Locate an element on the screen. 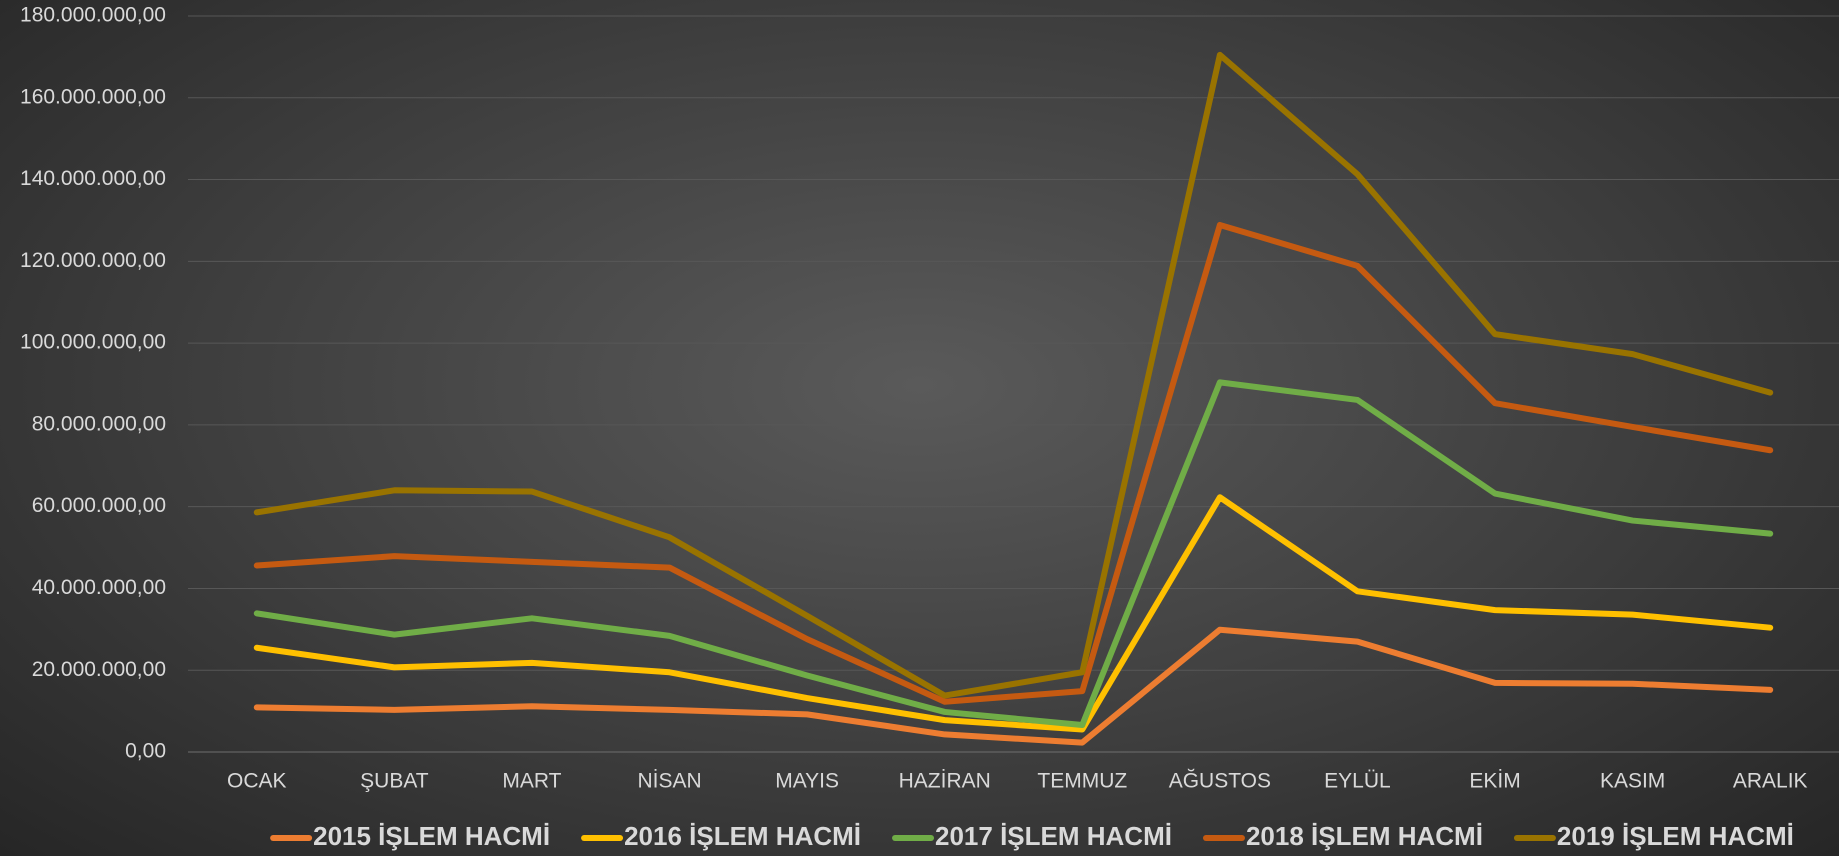 The height and width of the screenshot is (856, 1839). y-tick-label: 20.000.000,00 is located at coordinates (99, 669).